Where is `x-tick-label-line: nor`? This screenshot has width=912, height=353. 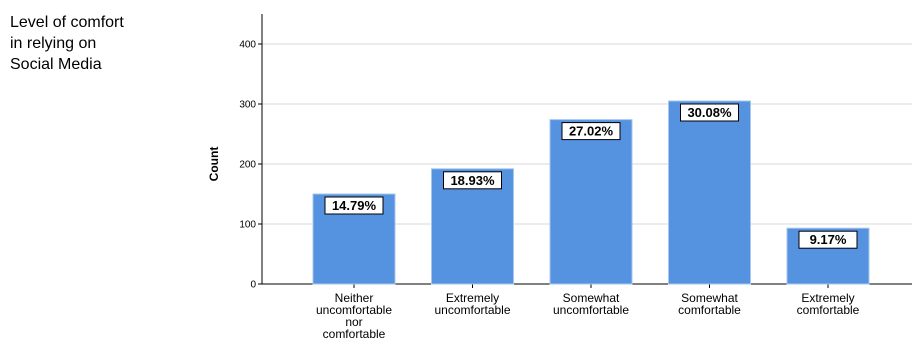
x-tick-label-line: nor is located at coordinates (353, 322).